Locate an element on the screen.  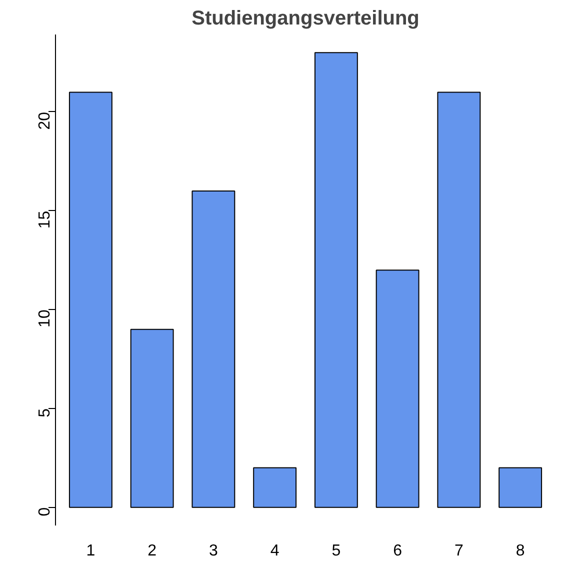
x-tick-label: 3 is located at coordinates (213, 551).